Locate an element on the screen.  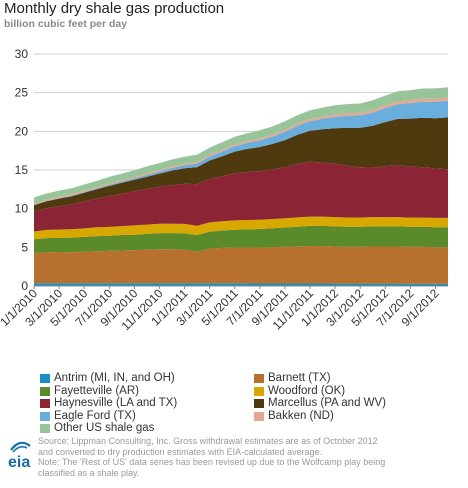
legend-label: Antrim (MI, IN, and OH) is located at coordinates (114, 378).